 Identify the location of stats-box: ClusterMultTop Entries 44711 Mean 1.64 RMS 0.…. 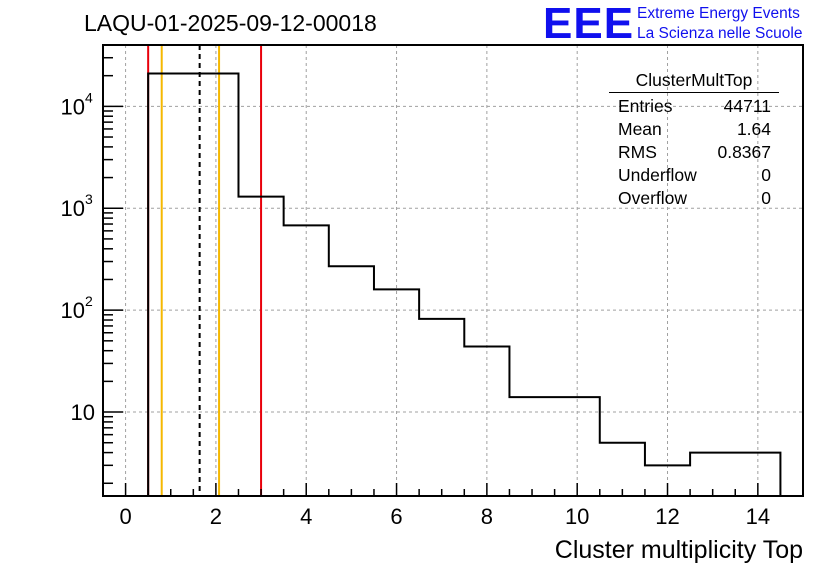
(694, 140).